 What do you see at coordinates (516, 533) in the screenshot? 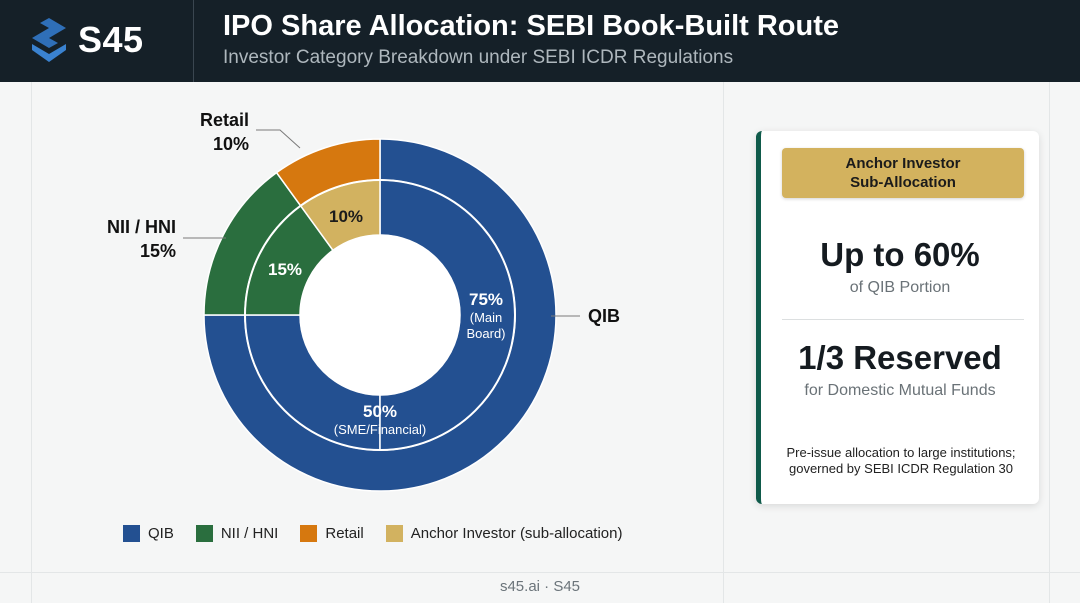
I see `legend-label: Anchor Investor (sub-allocation)` at bounding box center [516, 533].